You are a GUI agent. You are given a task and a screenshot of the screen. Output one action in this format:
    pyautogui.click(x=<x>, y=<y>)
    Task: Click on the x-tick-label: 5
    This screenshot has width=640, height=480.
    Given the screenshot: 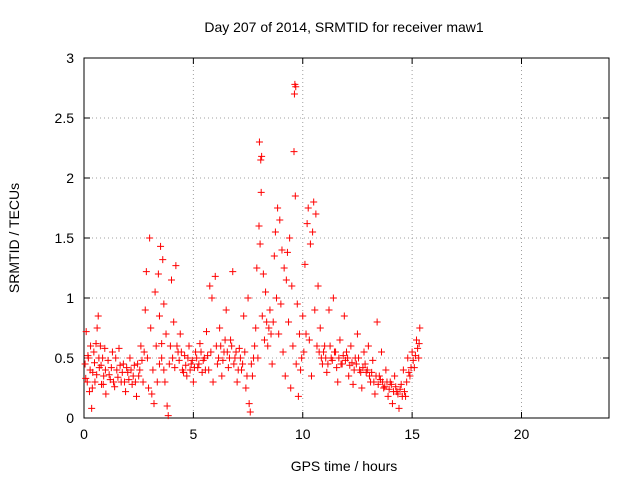 What is the action you would take?
    pyautogui.click(x=193, y=434)
    